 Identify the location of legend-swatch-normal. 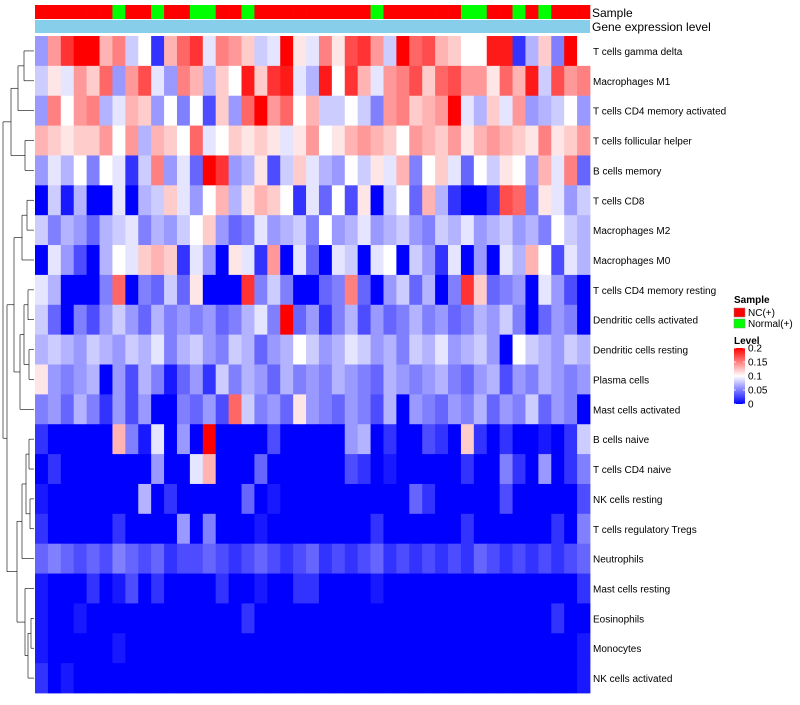
(739, 323).